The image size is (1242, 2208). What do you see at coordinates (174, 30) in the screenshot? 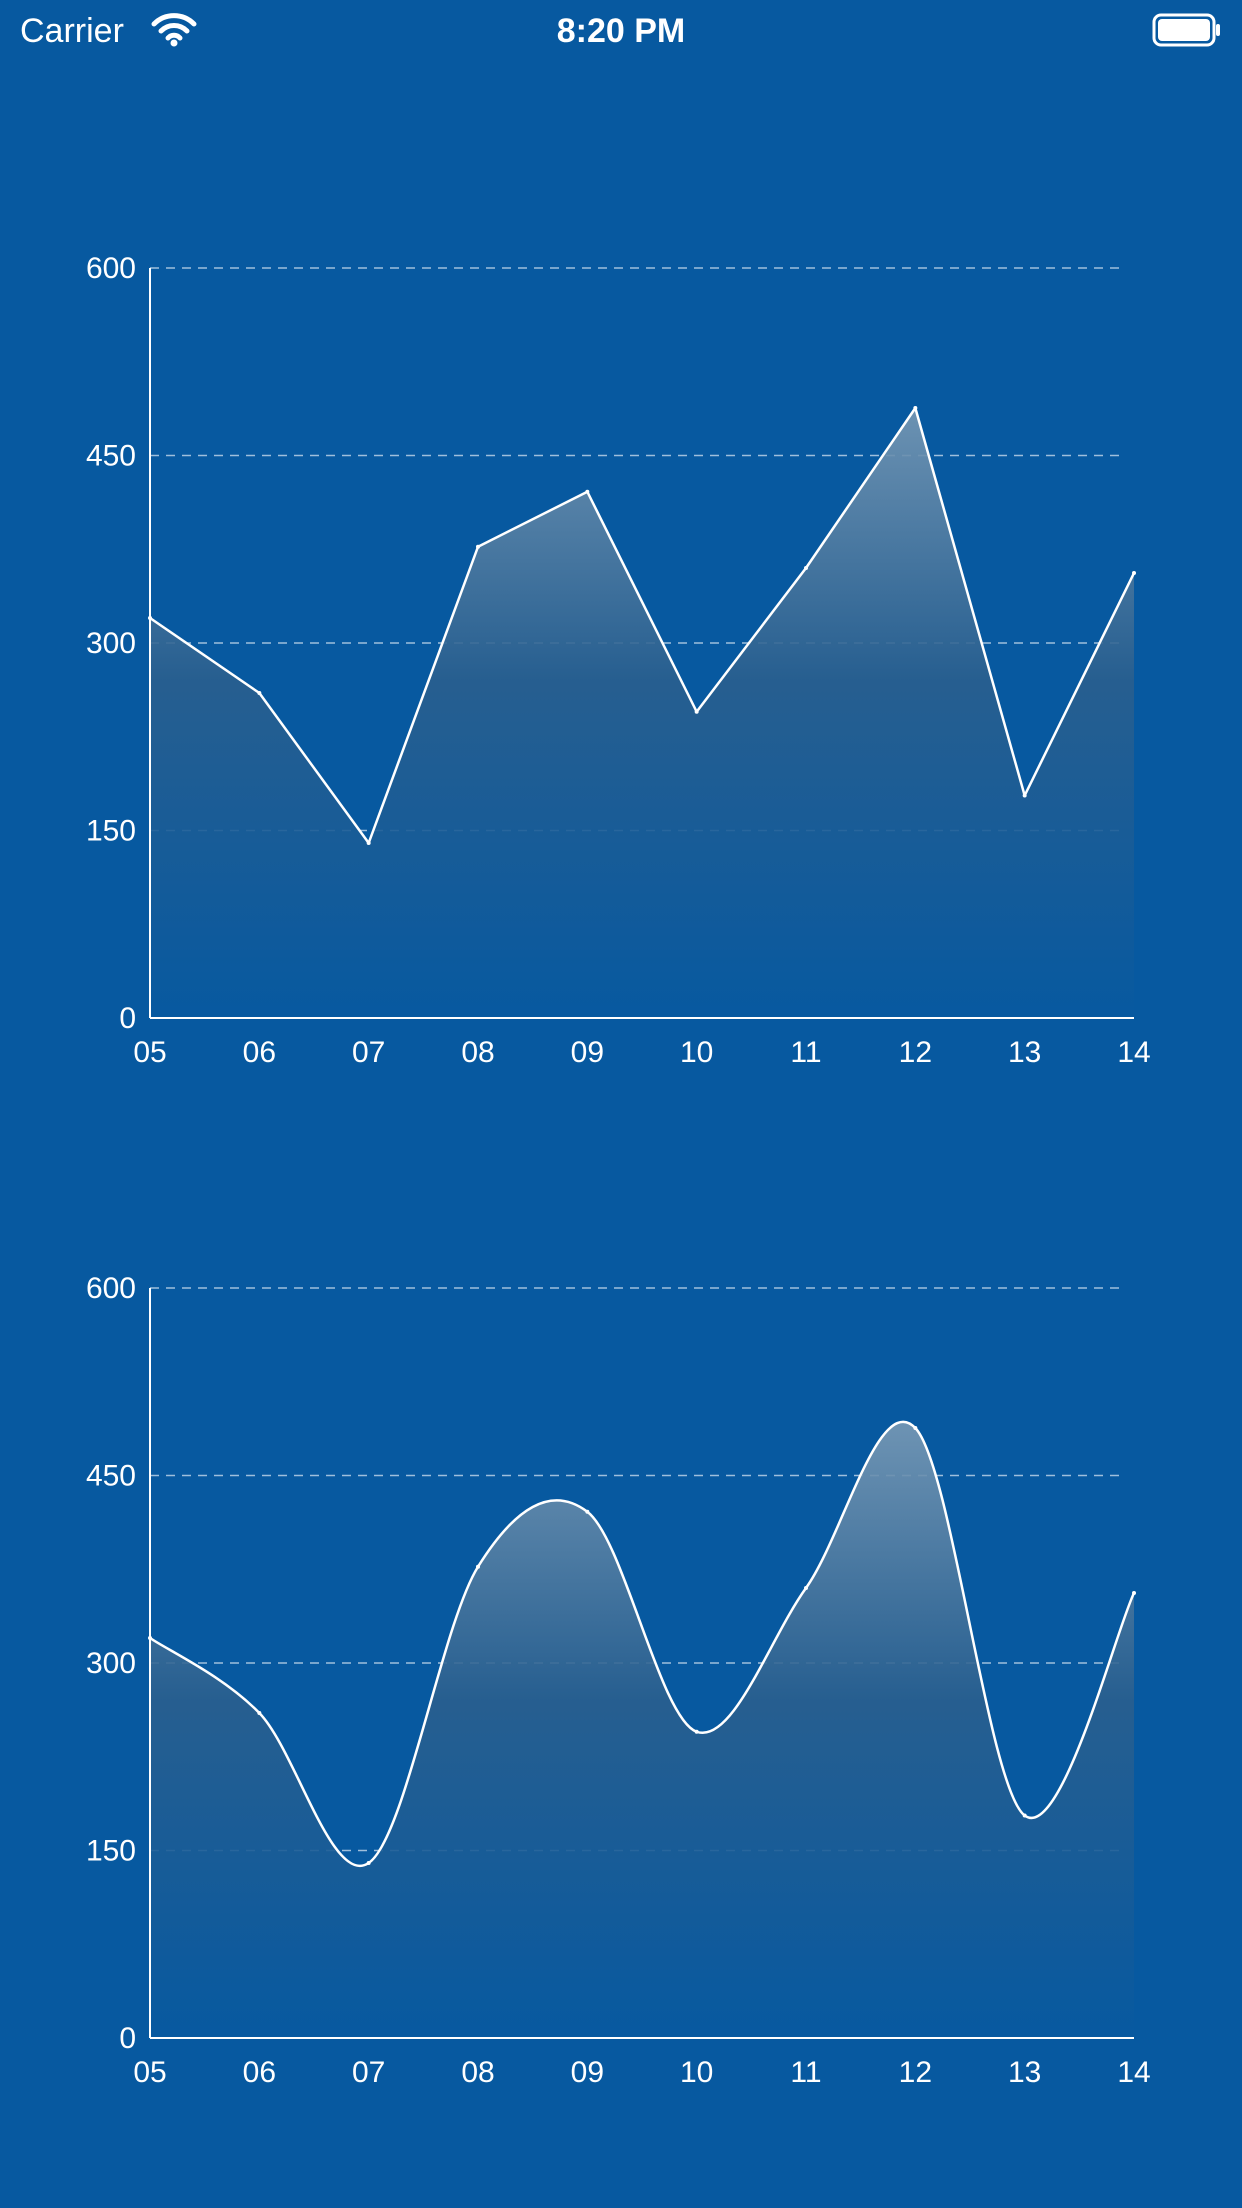
I see `wifi-icon` at bounding box center [174, 30].